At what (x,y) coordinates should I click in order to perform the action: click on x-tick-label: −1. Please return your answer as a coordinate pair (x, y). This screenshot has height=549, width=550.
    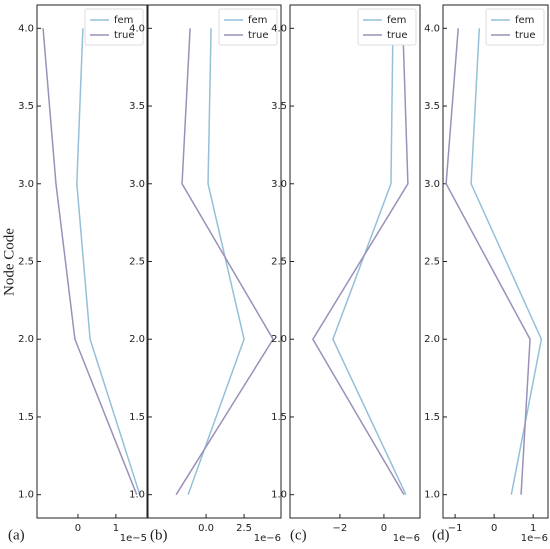
    Looking at the image, I should click on (455, 528).